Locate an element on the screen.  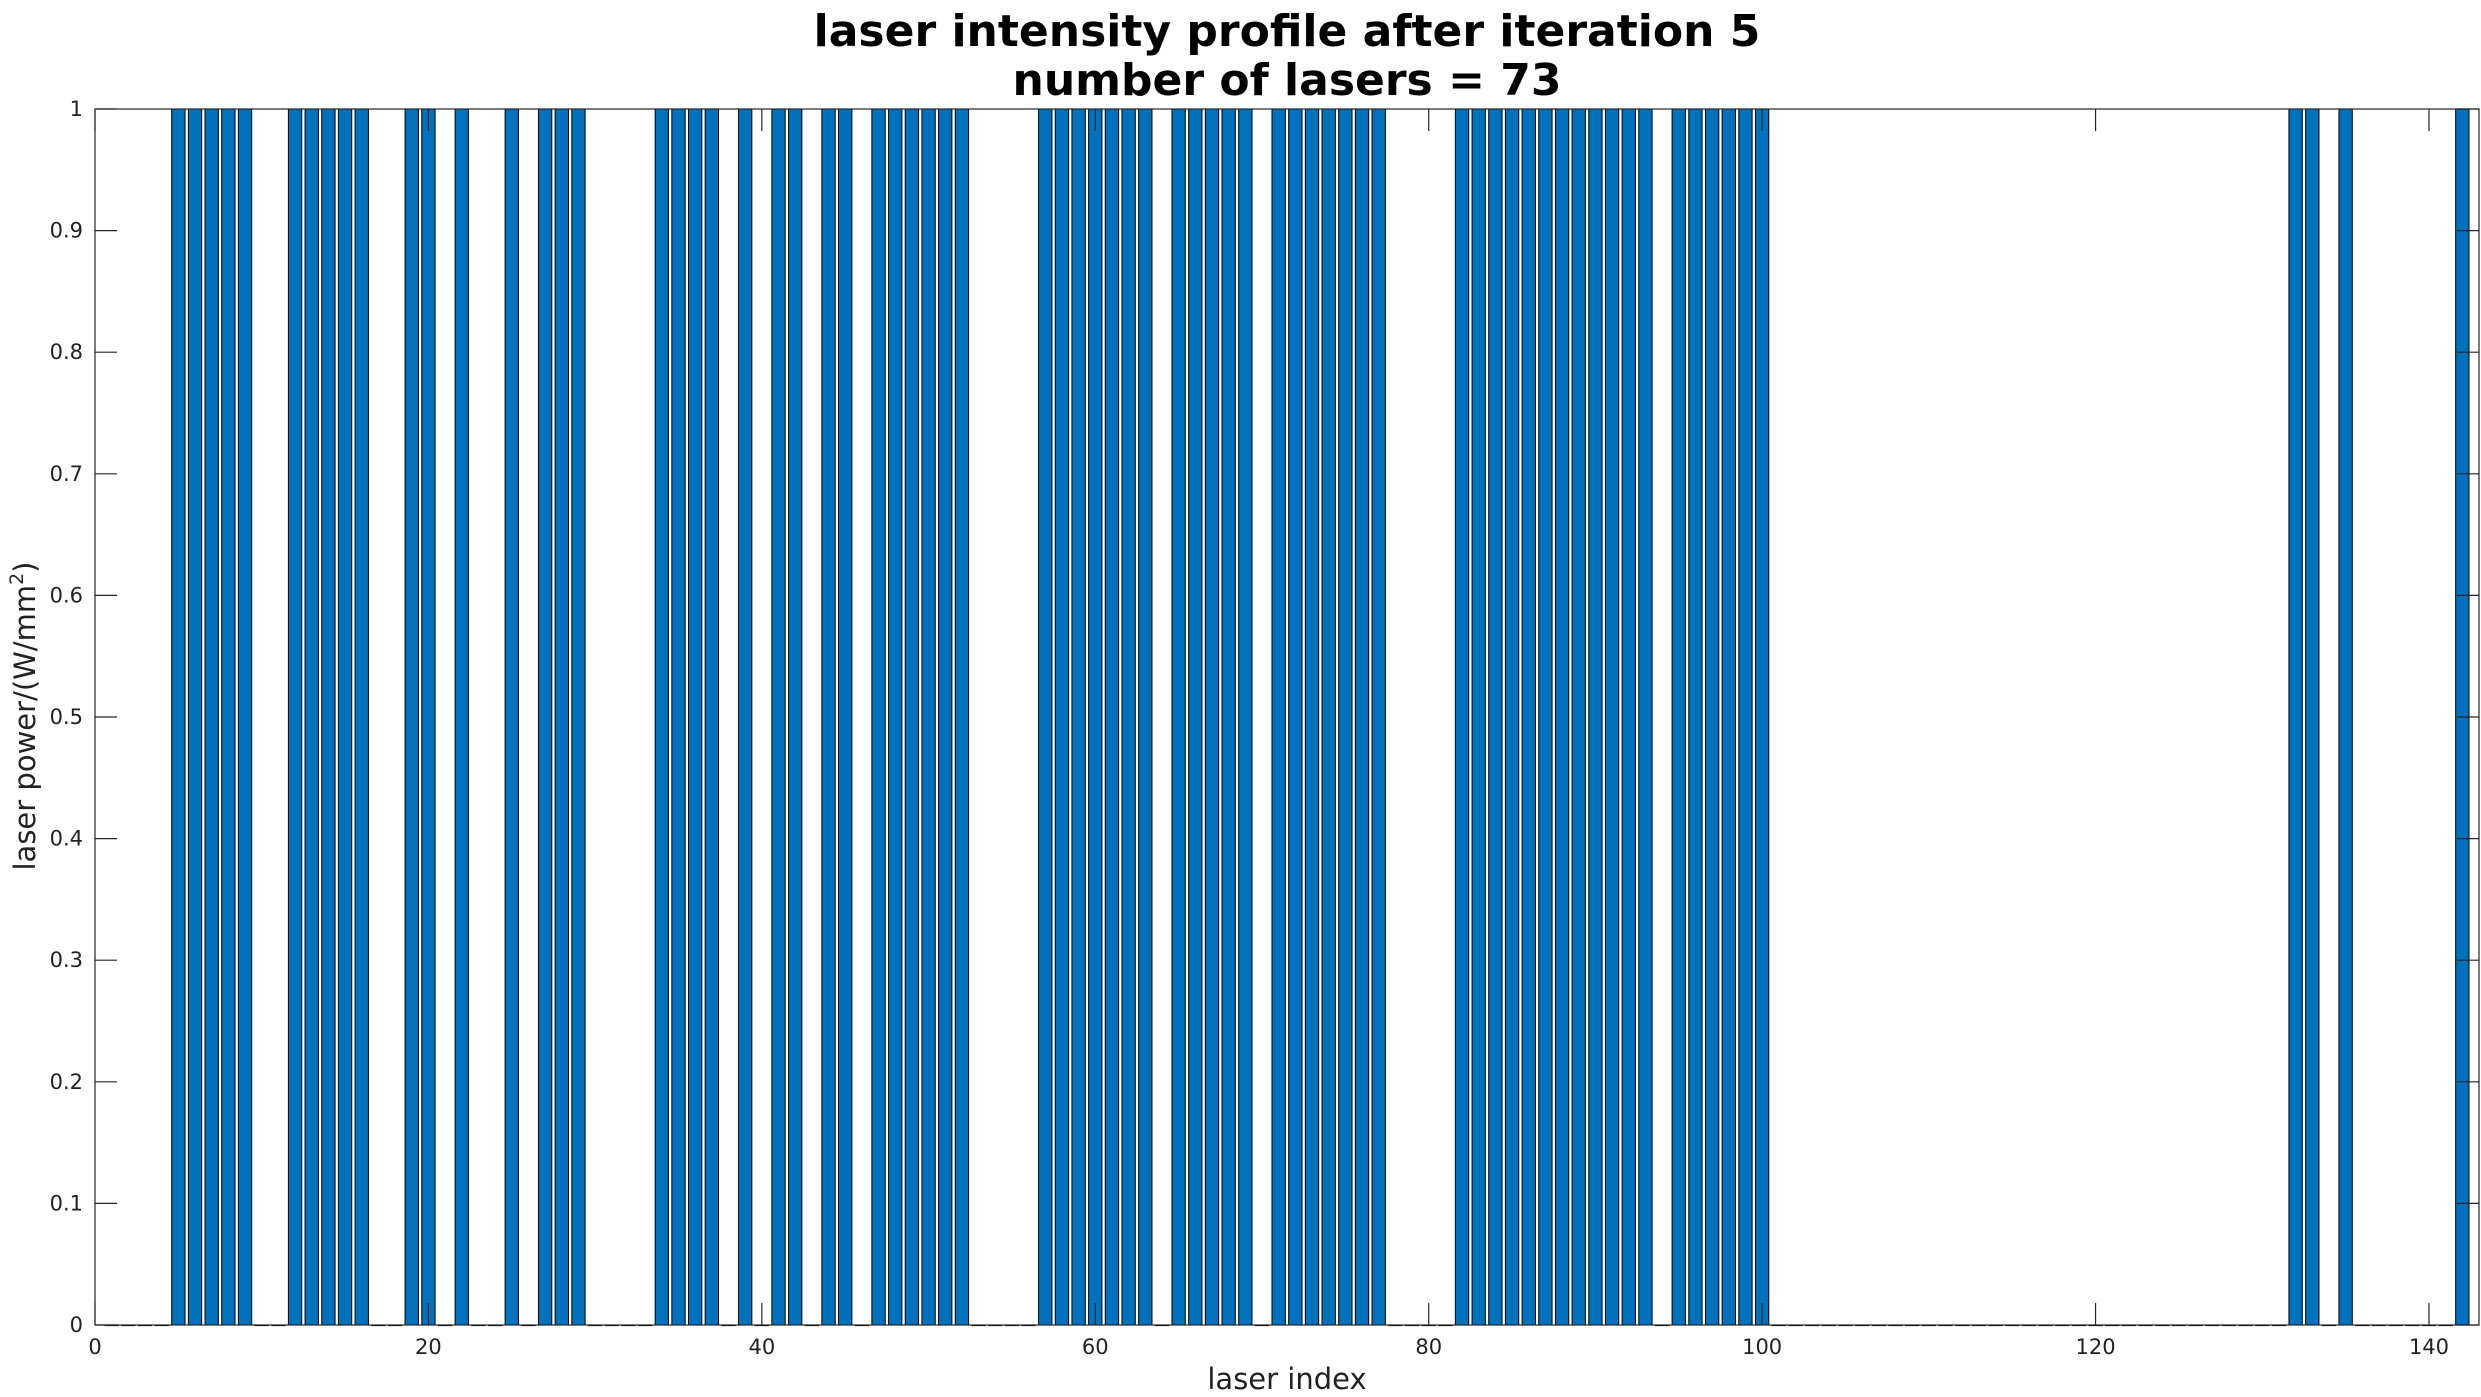
x-tick-label-140: 140 is located at coordinates (2429, 1347).